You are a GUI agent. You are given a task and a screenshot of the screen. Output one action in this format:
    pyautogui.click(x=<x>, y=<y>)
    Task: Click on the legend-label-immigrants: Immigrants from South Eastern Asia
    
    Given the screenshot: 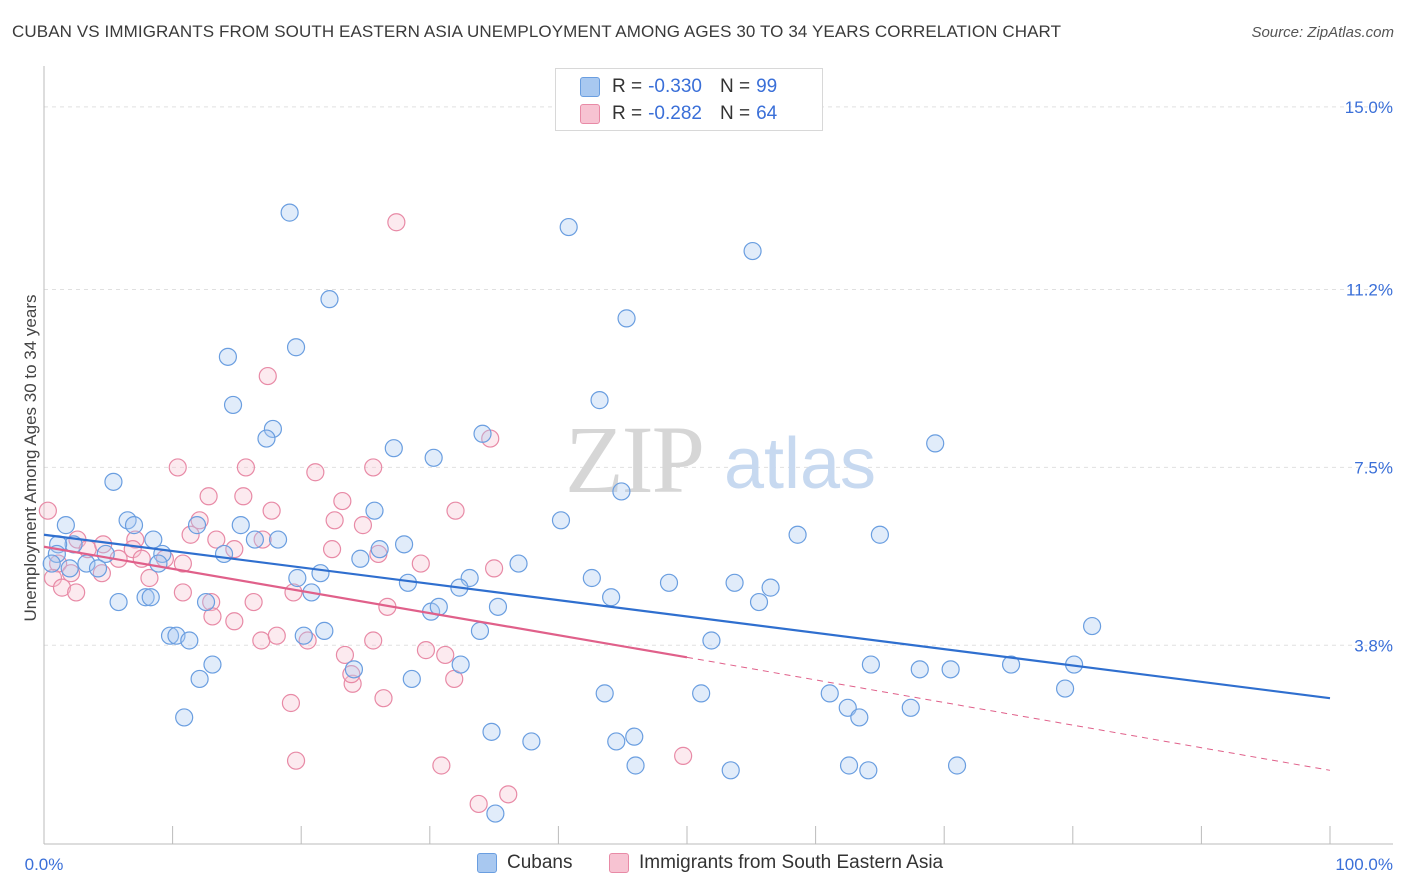 What is the action you would take?
    pyautogui.click(x=791, y=862)
    